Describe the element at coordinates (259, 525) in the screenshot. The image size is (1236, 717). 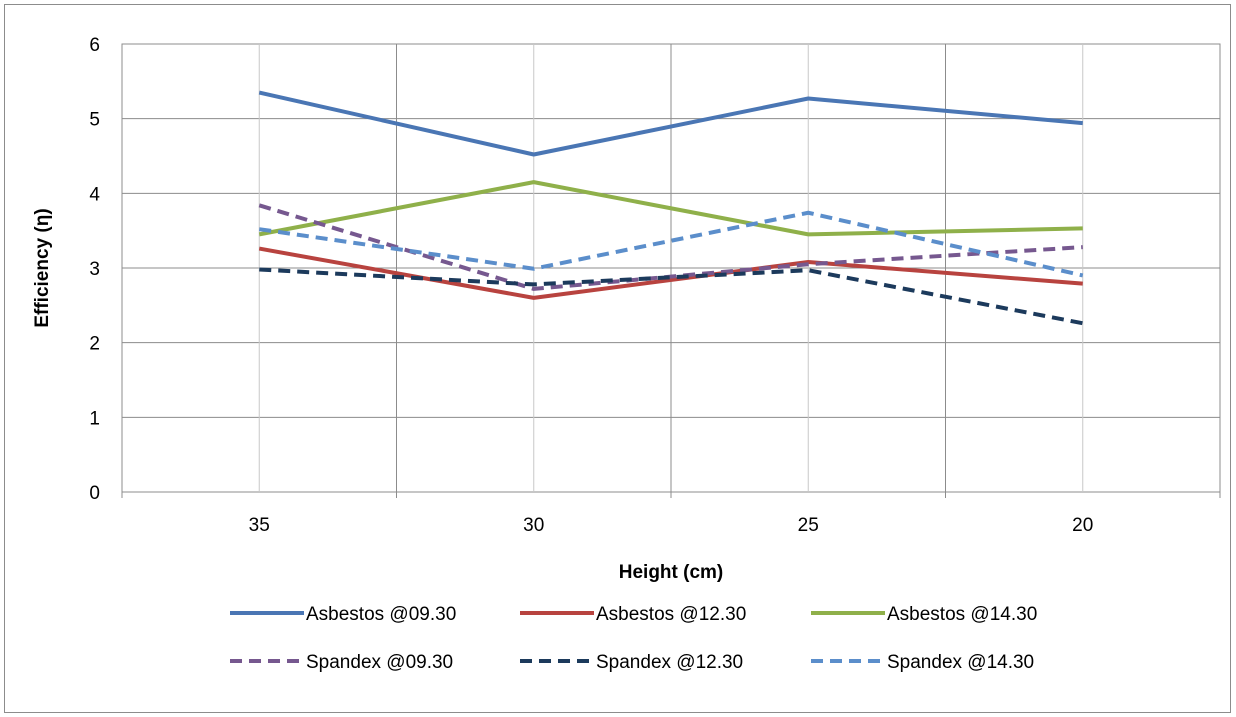
I see `x-tick-label: 35` at that location.